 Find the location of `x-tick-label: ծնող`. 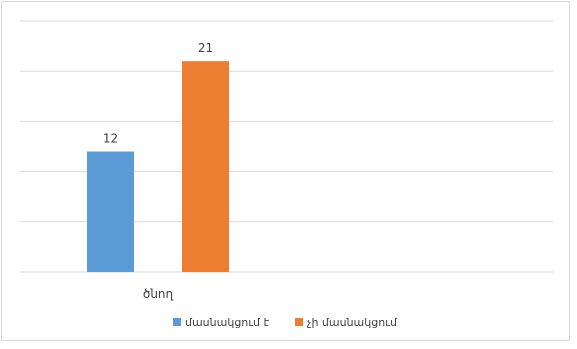

x-tick-label: ծնող is located at coordinates (158, 294).